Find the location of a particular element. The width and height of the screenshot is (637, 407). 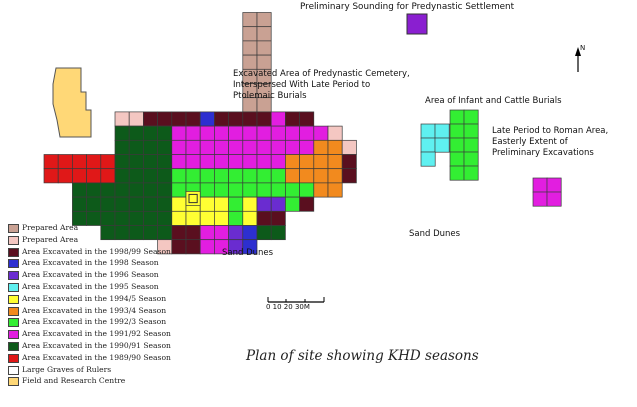

label-cemetery-1: Excavated Area of Predynastic Cemetery, is located at coordinates (321, 74).